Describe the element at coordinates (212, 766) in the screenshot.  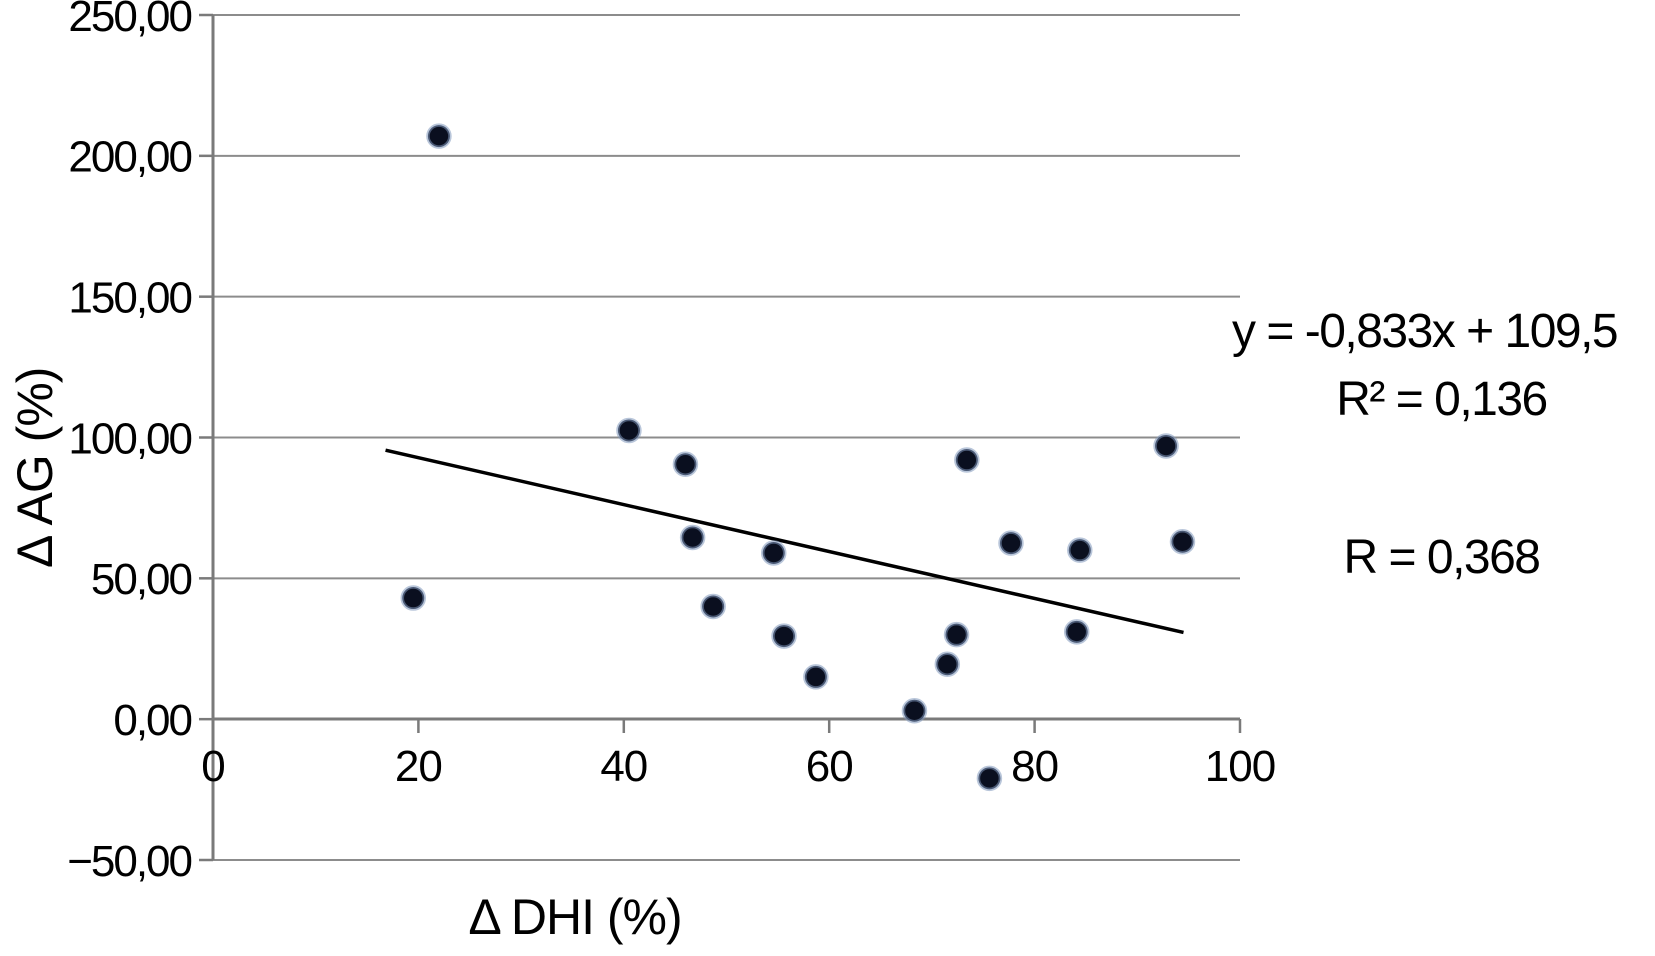
I see `x-tick-label: 0` at that location.